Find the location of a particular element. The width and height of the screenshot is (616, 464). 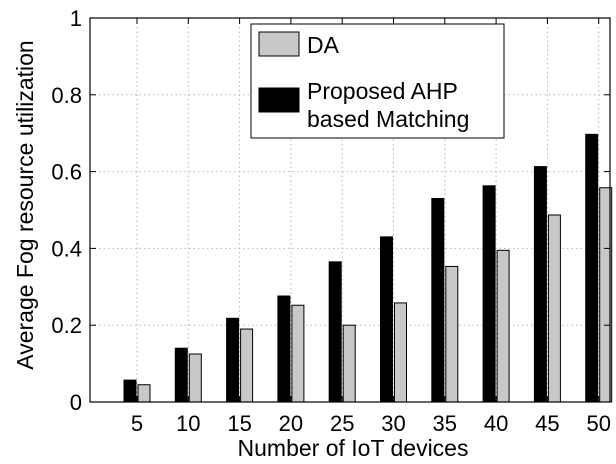

x-axis-label: Number of IoT devices is located at coordinates (353, 448).